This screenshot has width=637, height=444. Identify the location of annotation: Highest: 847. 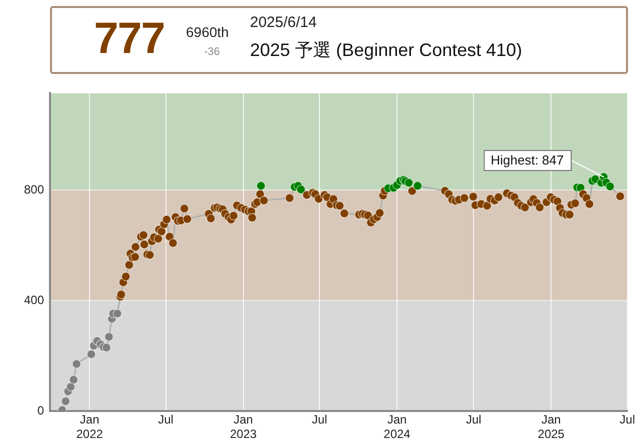
(527, 160).